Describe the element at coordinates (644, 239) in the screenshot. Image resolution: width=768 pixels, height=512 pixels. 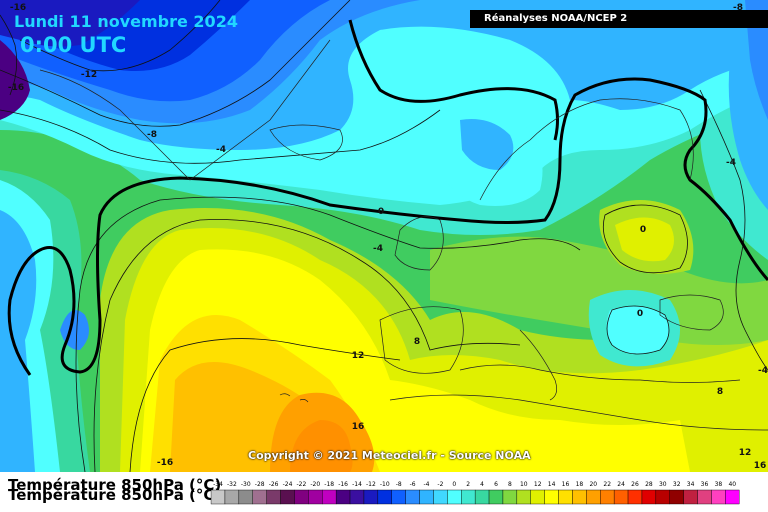
I see `central-europe-lemon` at that location.